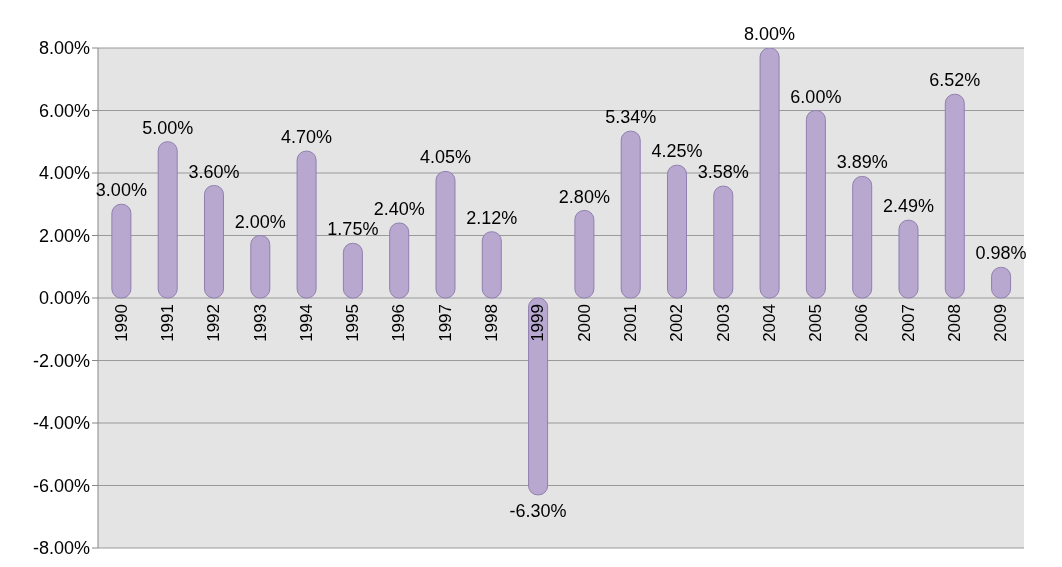 This screenshot has width=1062, height=567. I want to click on data-label: 4.70%, so click(307, 137).